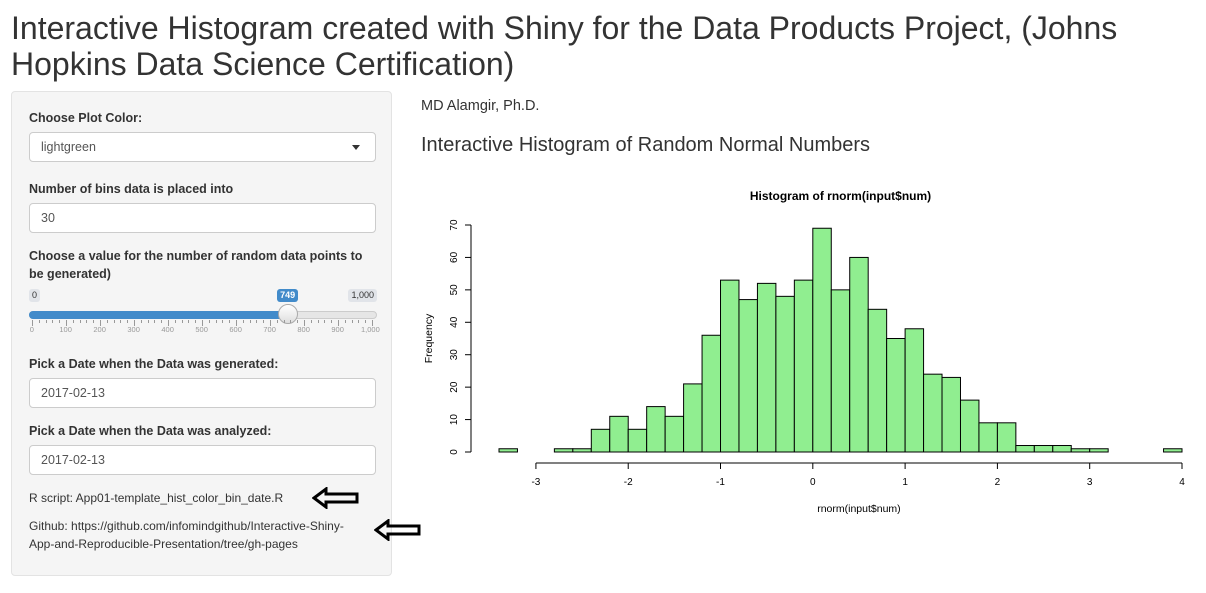  What do you see at coordinates (356, 147) in the screenshot?
I see `chevron-down-icon` at bounding box center [356, 147].